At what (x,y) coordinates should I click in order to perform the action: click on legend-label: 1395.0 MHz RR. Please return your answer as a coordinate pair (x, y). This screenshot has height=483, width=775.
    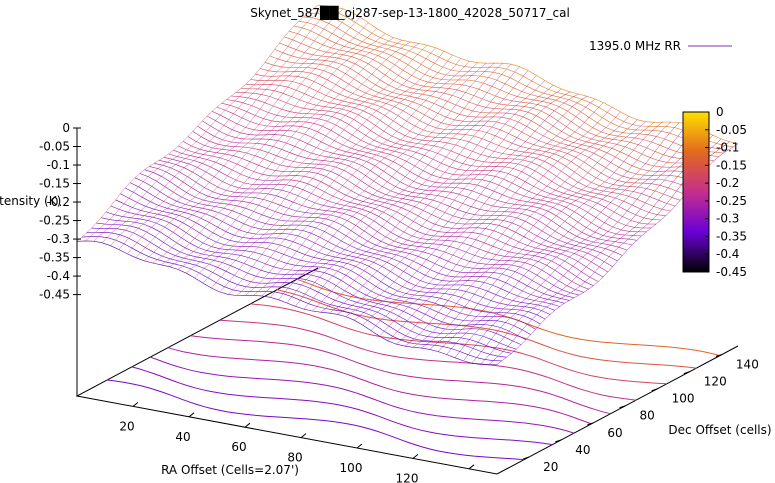
    Looking at the image, I should click on (635, 46).